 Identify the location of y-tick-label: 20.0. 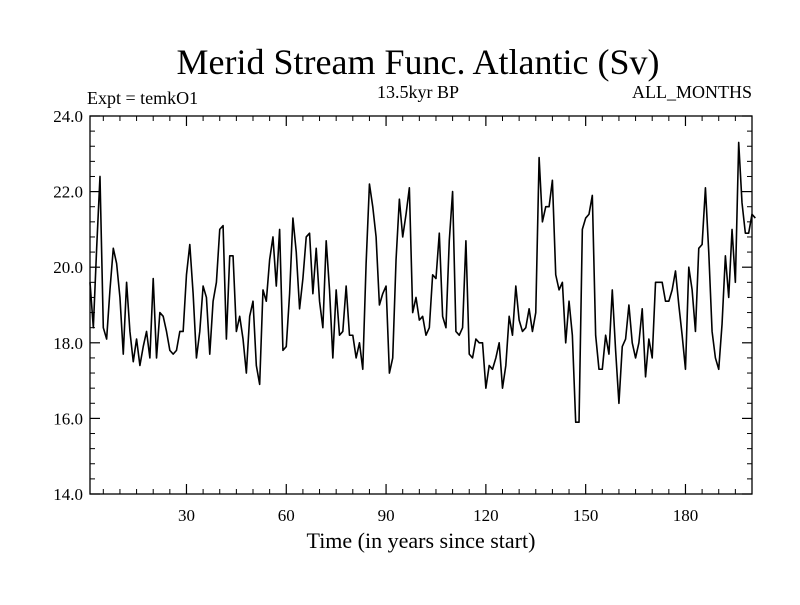
(68, 267).